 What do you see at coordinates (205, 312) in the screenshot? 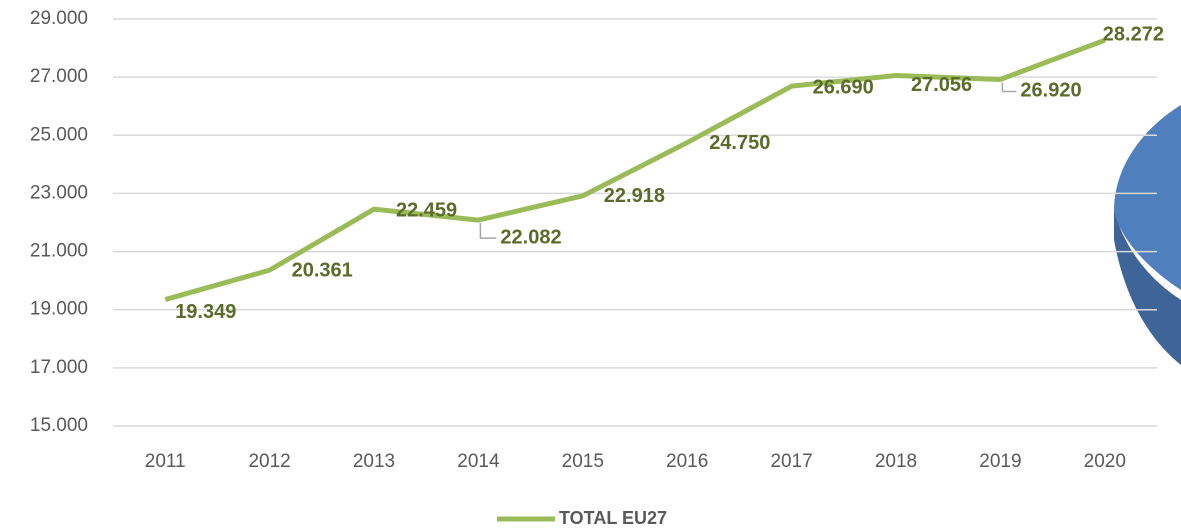
I see `data-label: 19.349` at bounding box center [205, 312].